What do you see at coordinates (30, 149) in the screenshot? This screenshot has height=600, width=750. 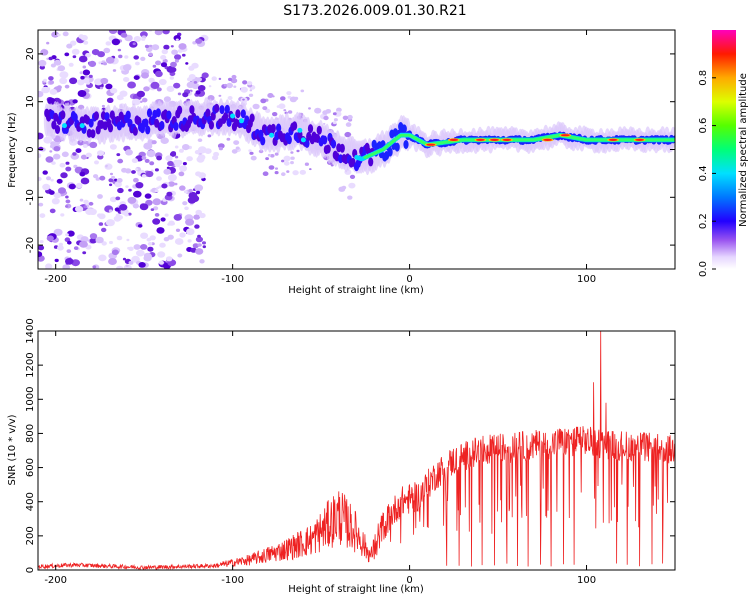 I see `spectrogram-y-tick-label: 0` at bounding box center [30, 149].